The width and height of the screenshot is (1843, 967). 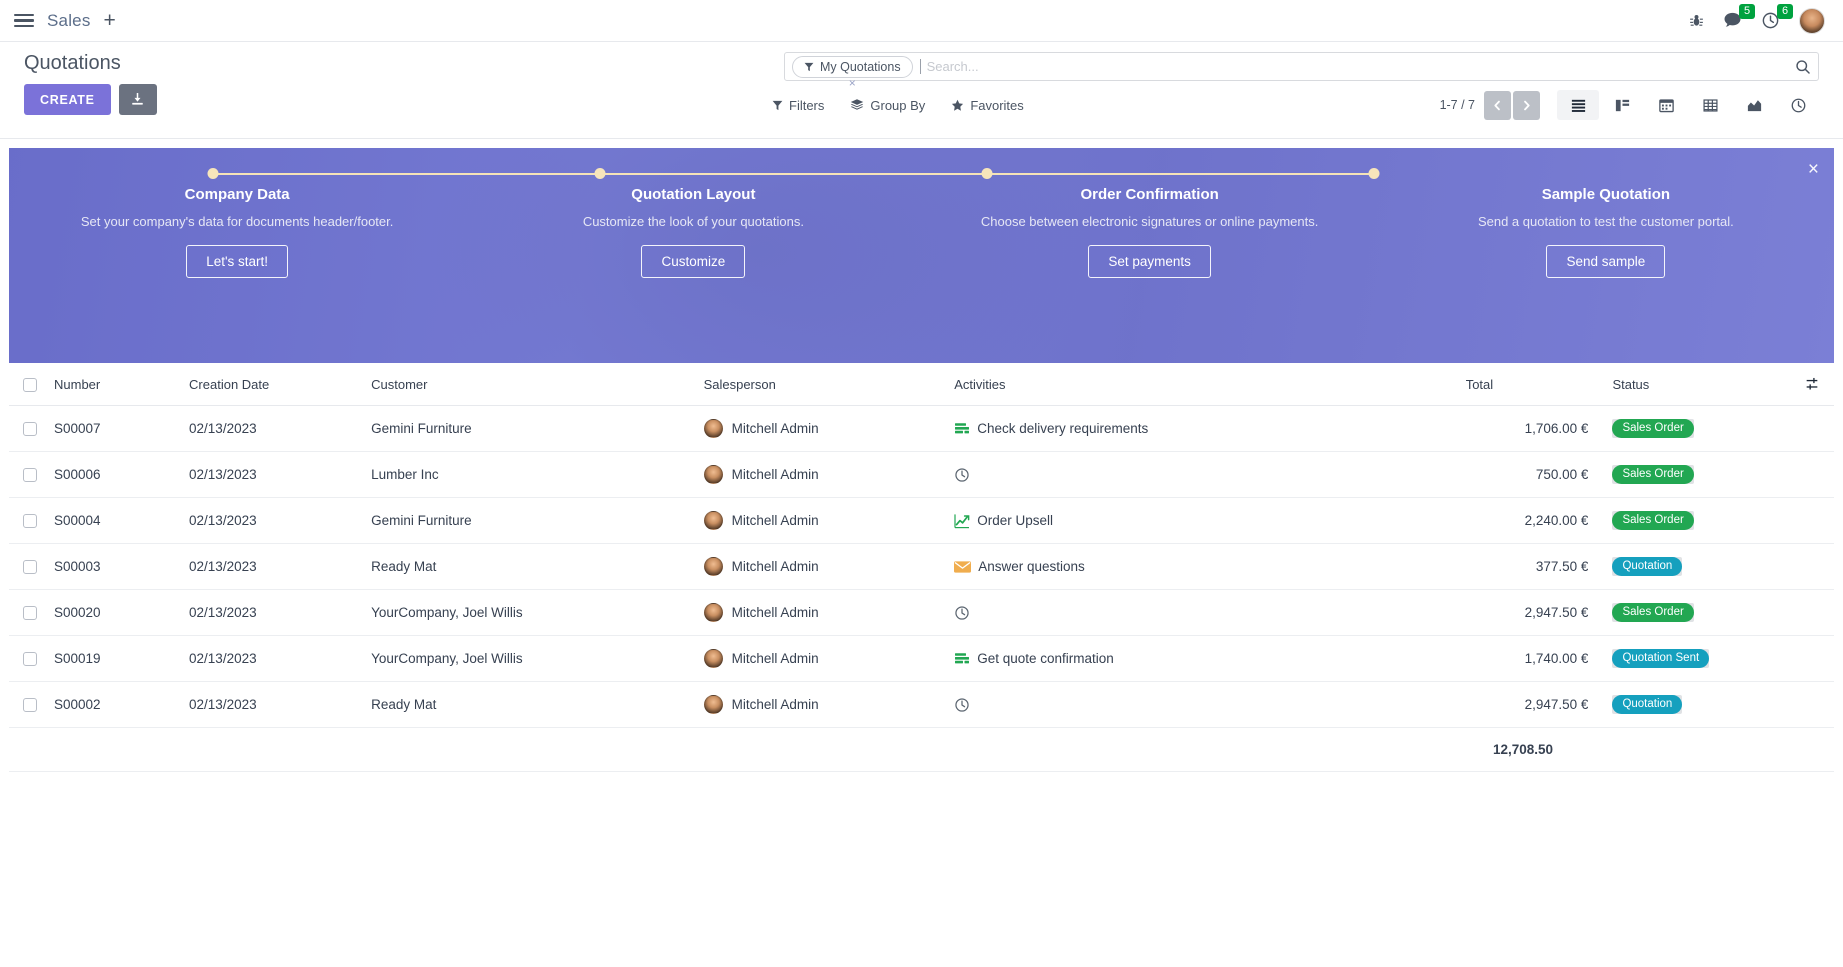 I want to click on cell-number: S00007, so click(x=122, y=428).